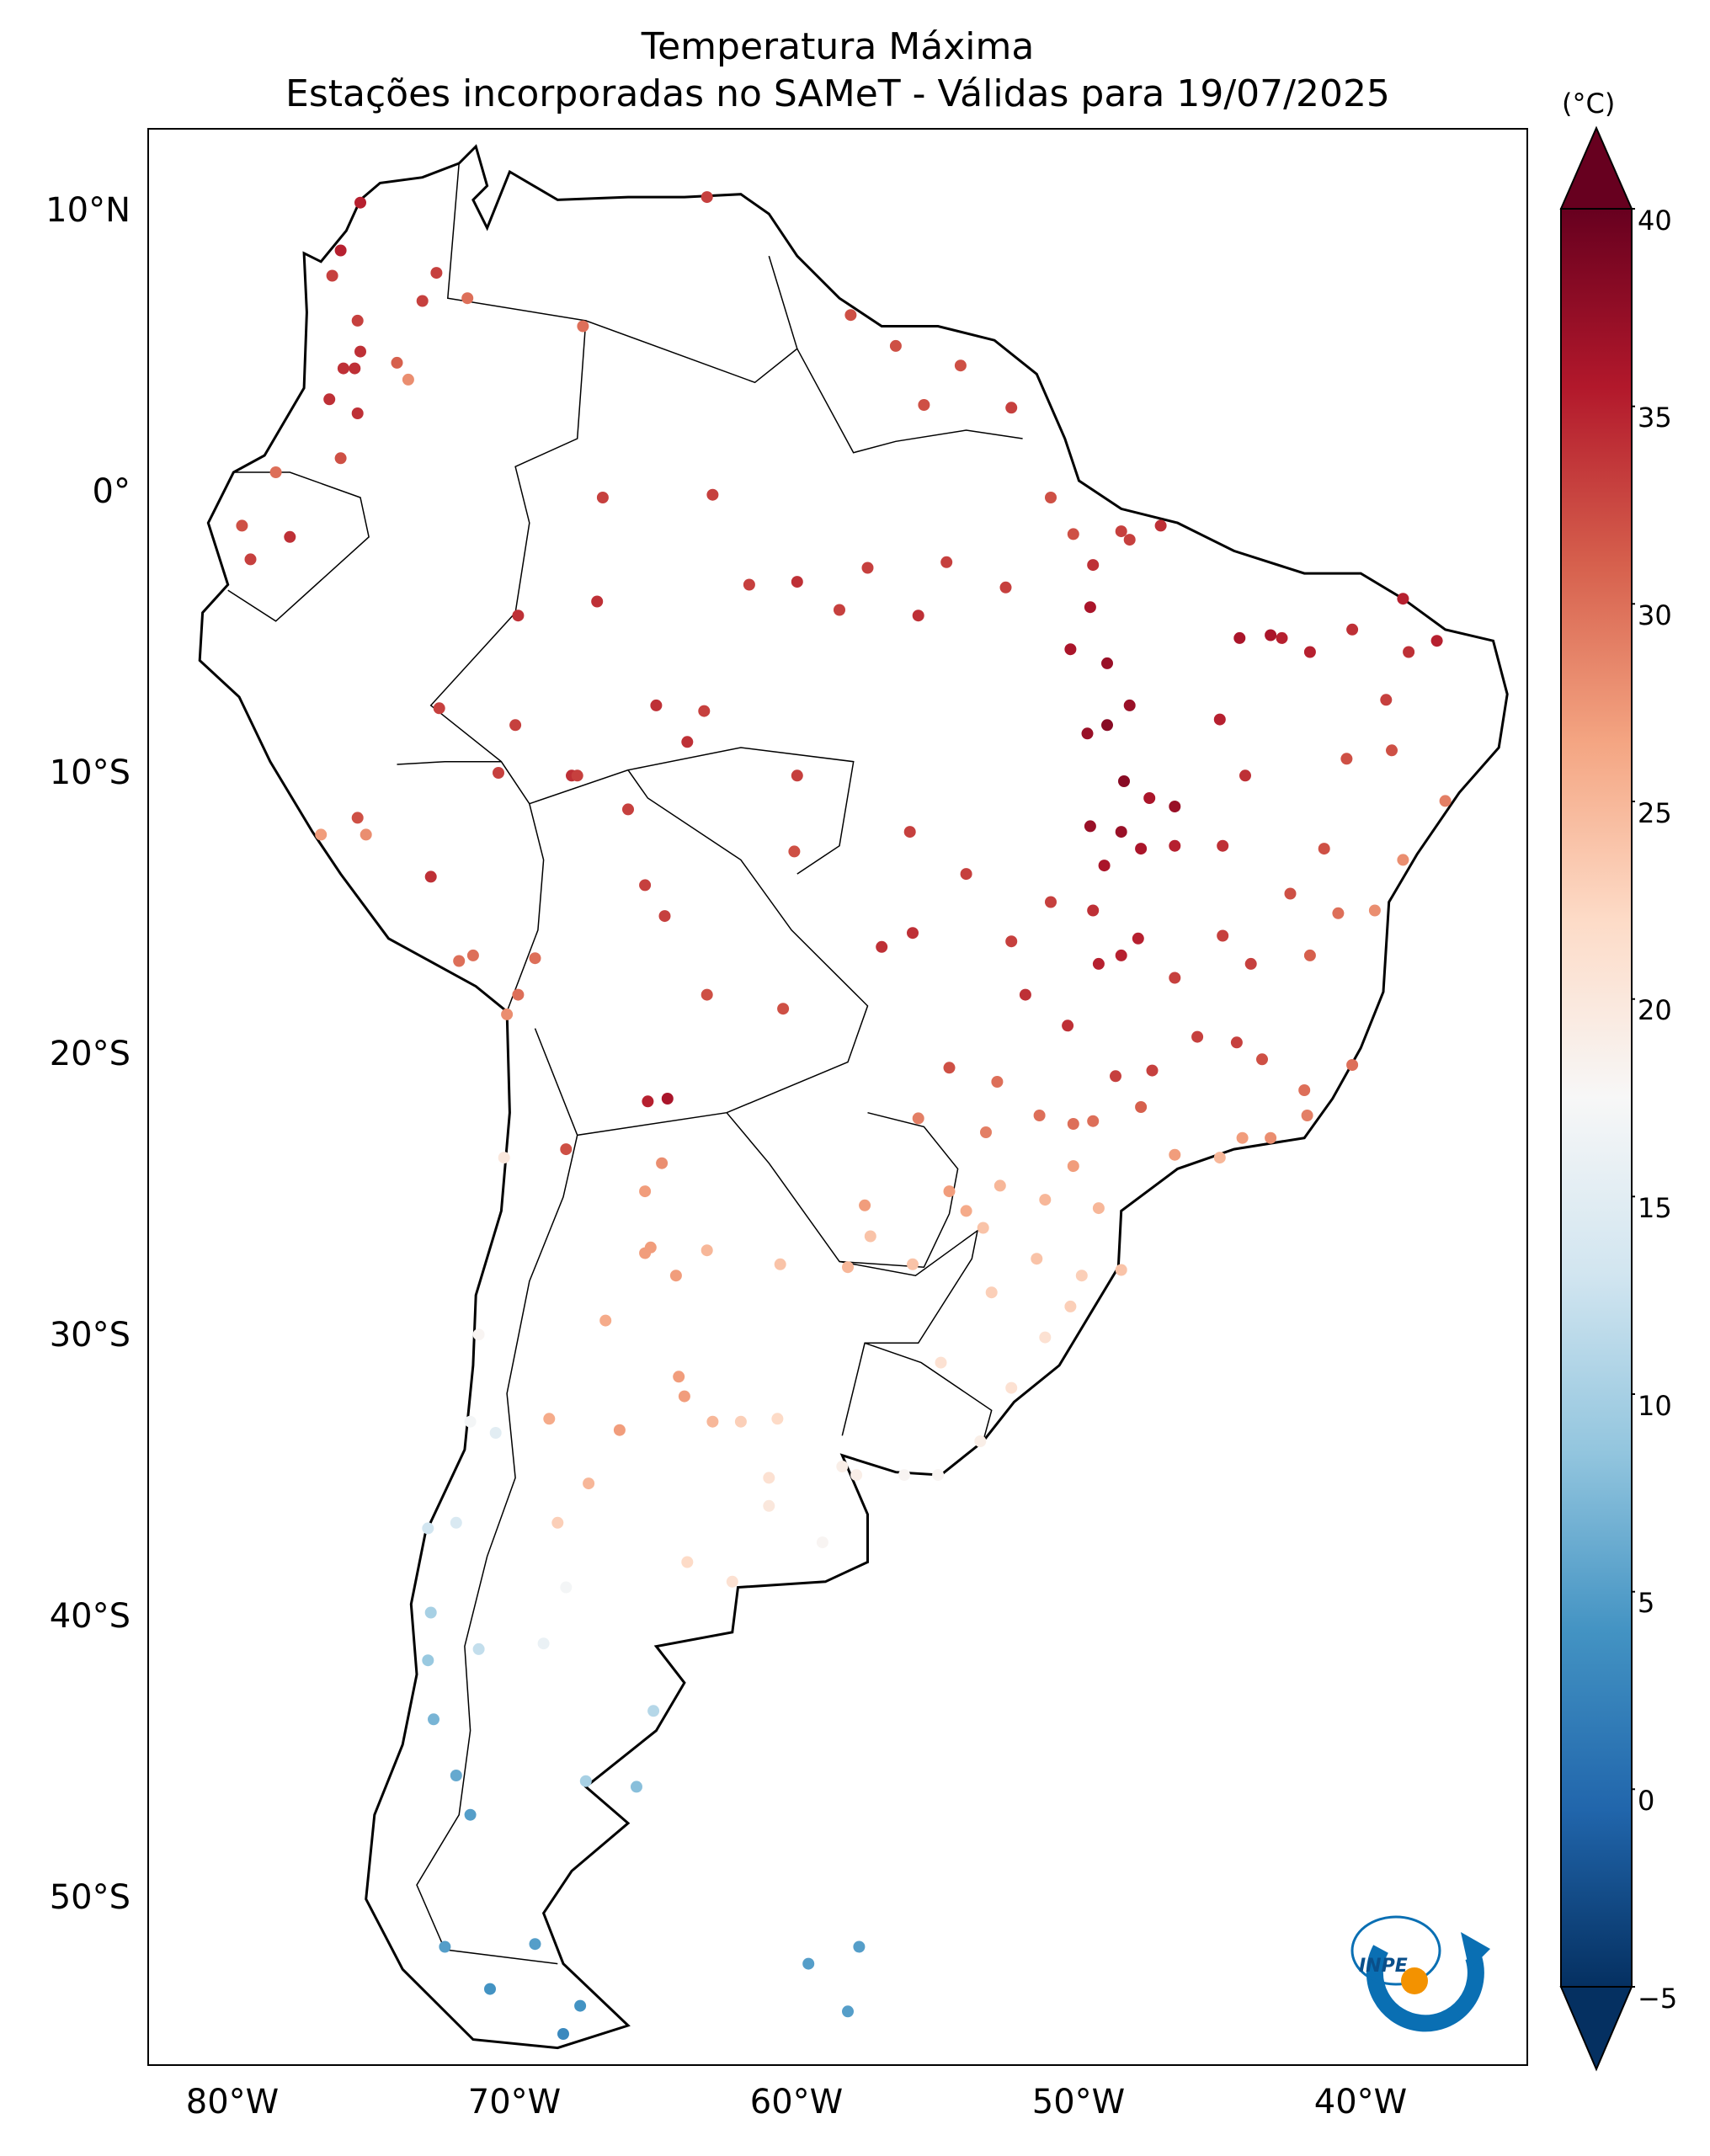 The height and width of the screenshot is (2156, 1710). I want to click on ytick-label: 50°S, so click(90, 1898).